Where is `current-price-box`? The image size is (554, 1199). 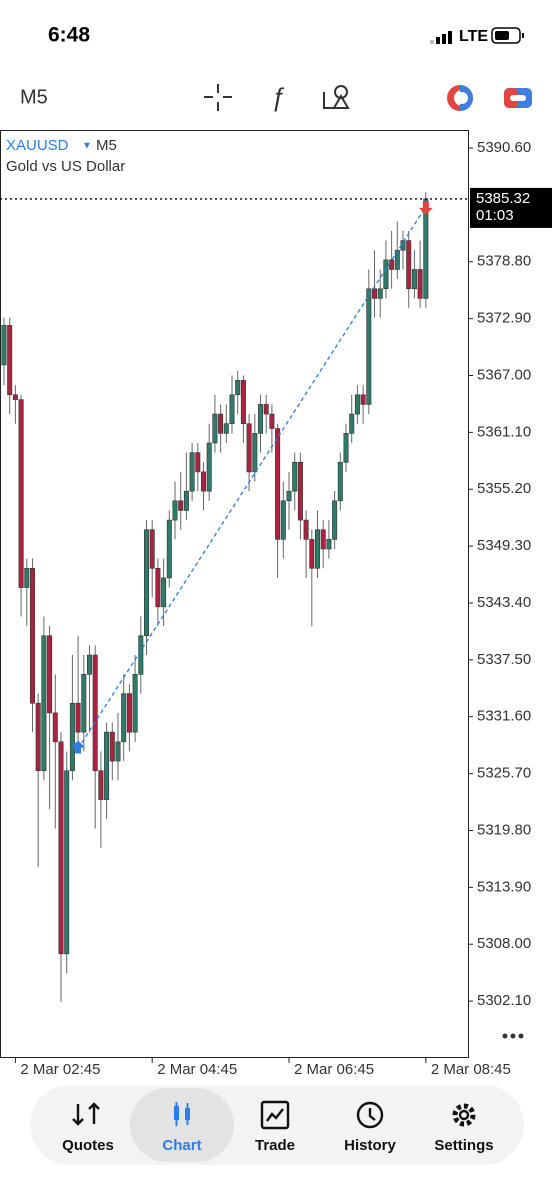 current-price-box is located at coordinates (511, 207).